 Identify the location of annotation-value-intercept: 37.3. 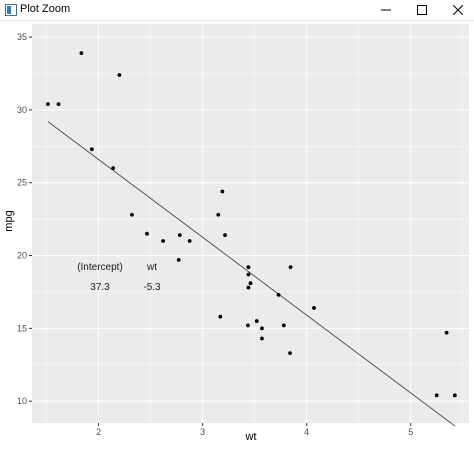
(100, 287).